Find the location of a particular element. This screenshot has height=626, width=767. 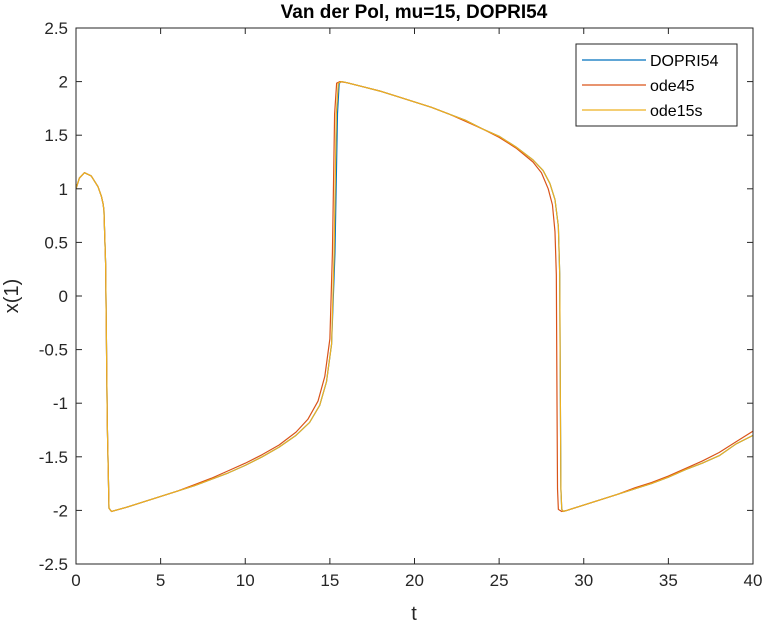

x-tick-label: 25 is located at coordinates (499, 580).